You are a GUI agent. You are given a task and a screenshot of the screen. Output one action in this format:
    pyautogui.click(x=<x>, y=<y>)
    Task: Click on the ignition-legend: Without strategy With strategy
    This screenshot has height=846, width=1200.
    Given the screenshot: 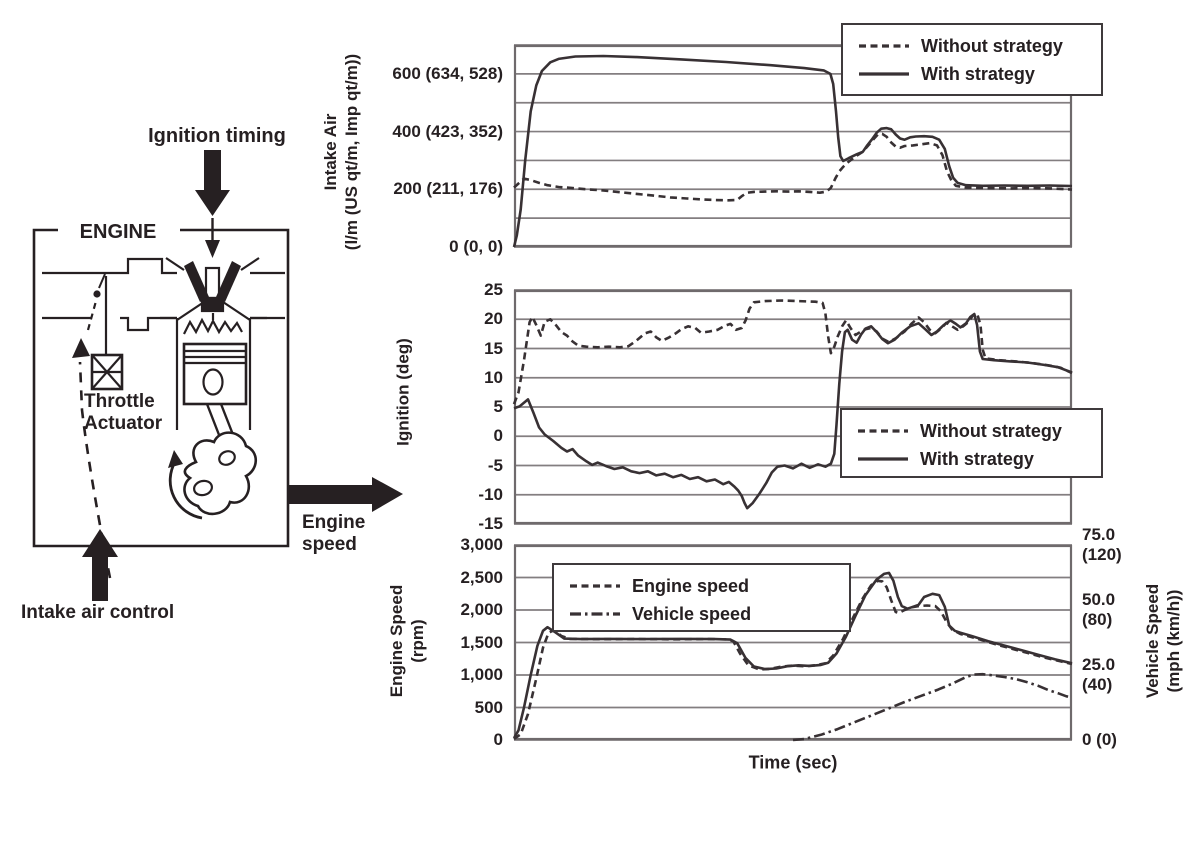 What is the action you would take?
    pyautogui.click(x=971, y=443)
    